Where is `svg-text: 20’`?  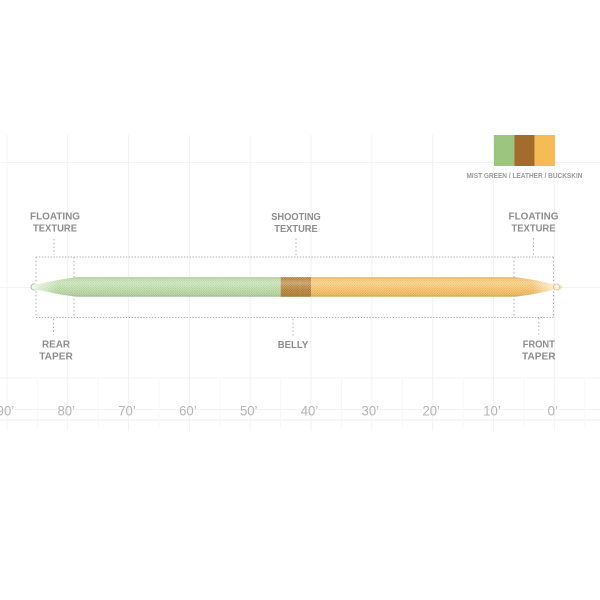
svg-text: 20’ is located at coordinates (431, 411).